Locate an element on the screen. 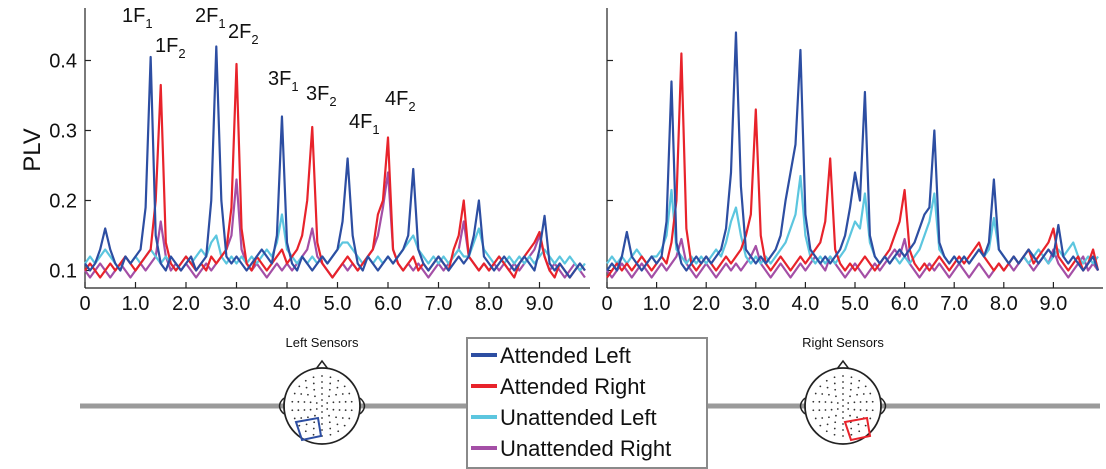 The width and height of the screenshot is (1106, 469). head-nose is located at coordinates (322, 364).